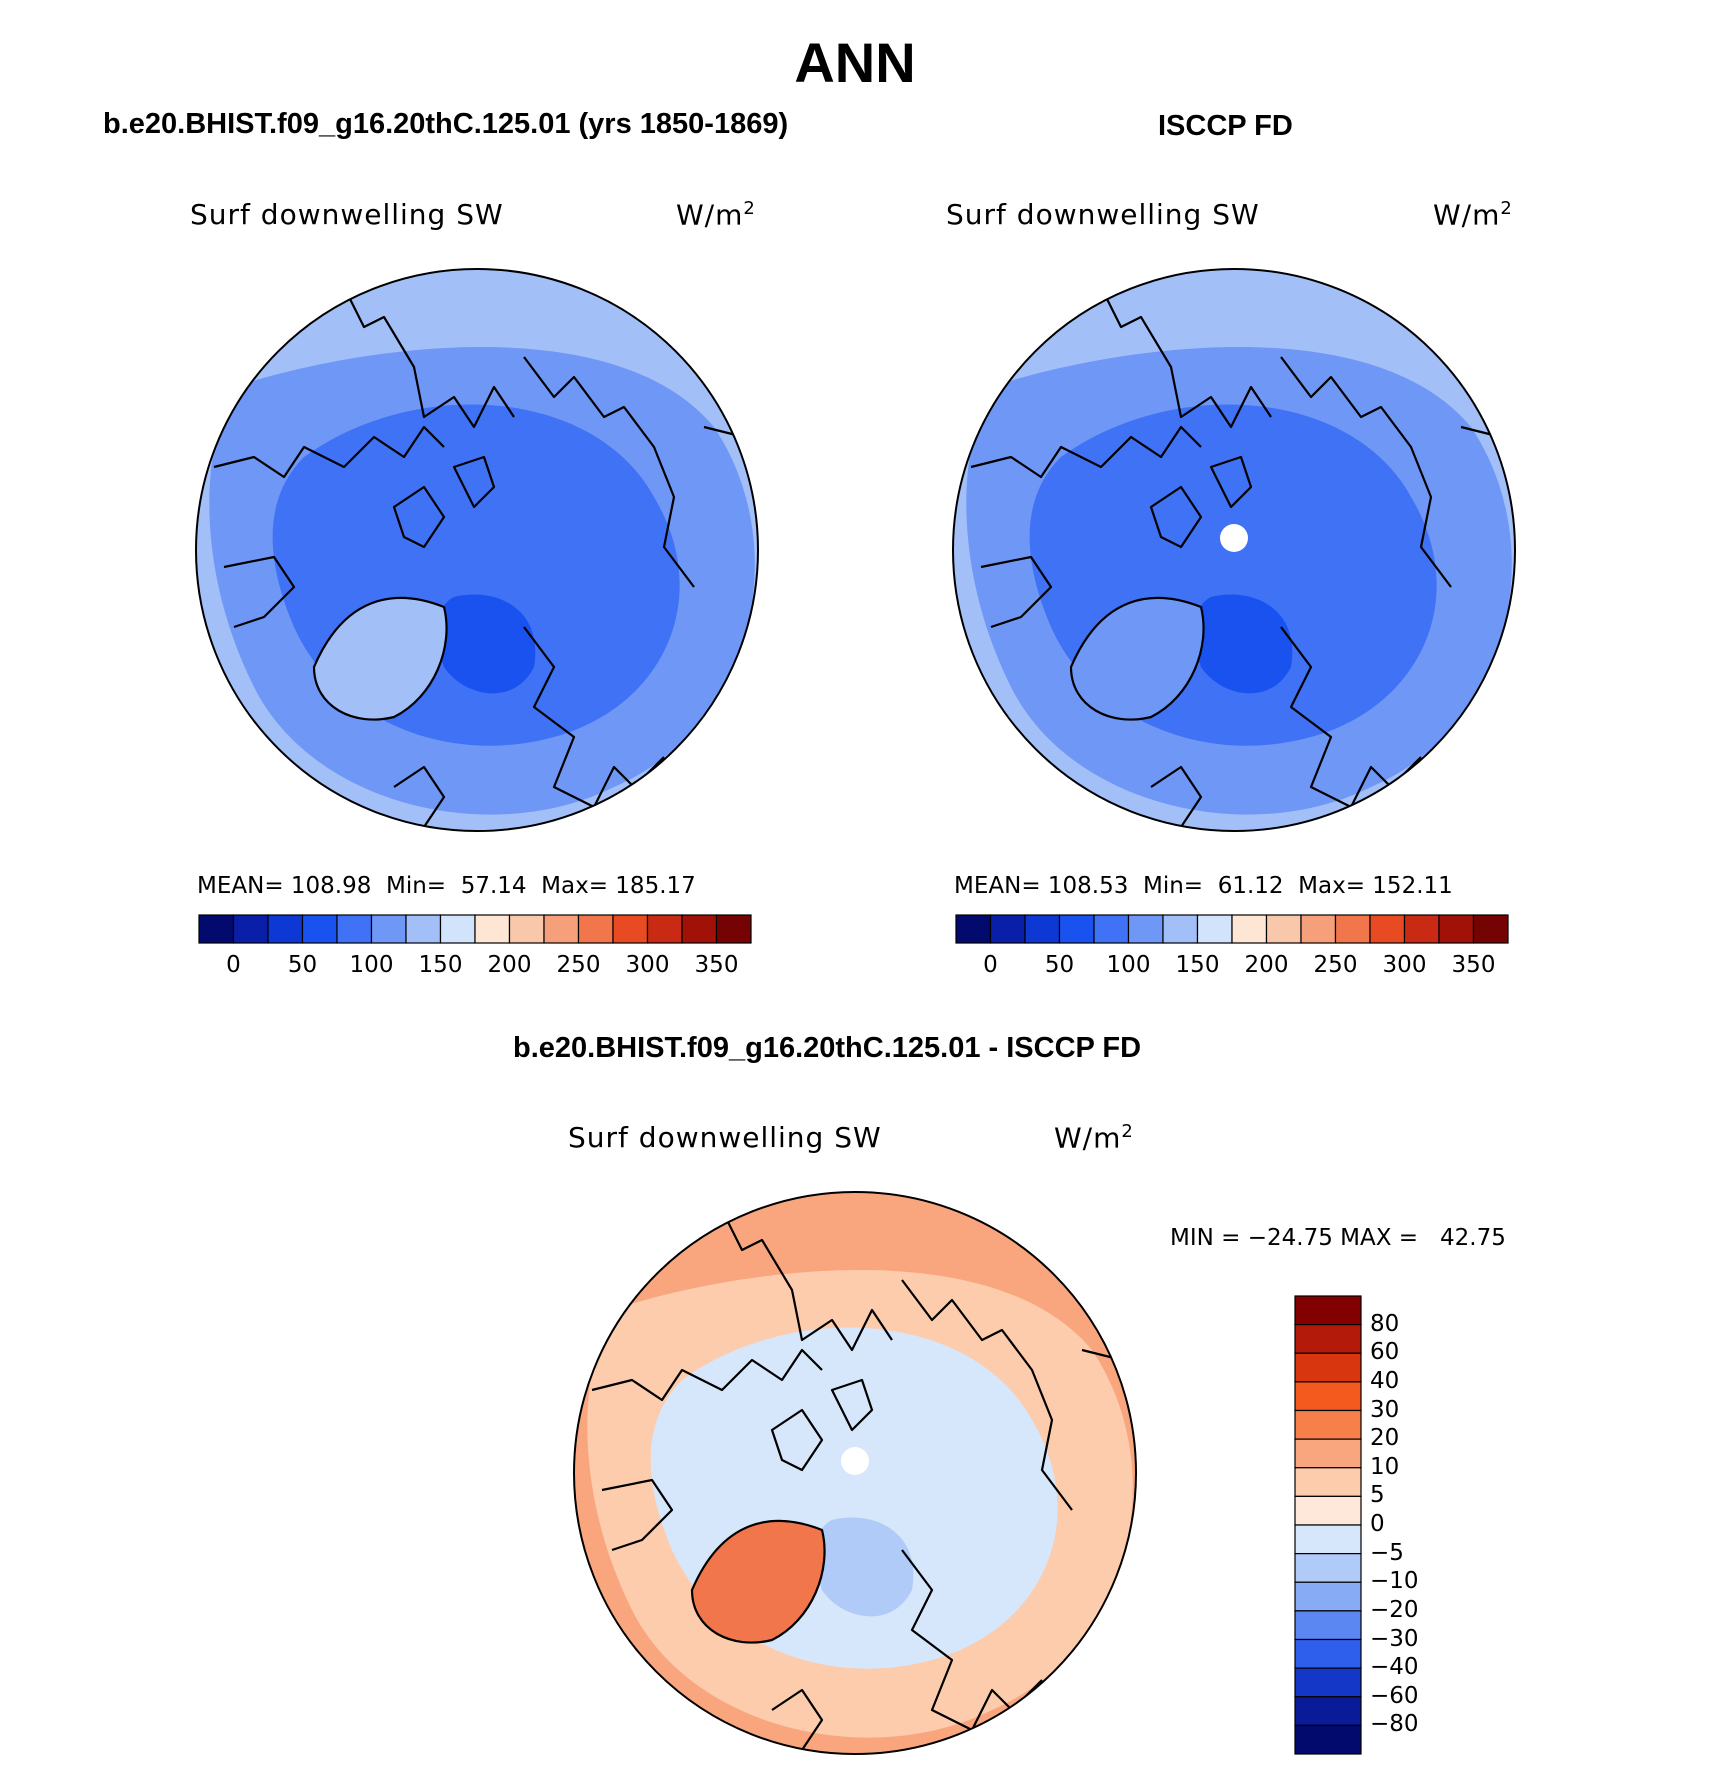 The image size is (1710, 1766). Describe the element at coordinates (1385, 1438) in the screenshot. I see `colorbar-tick-label: 20` at that location.